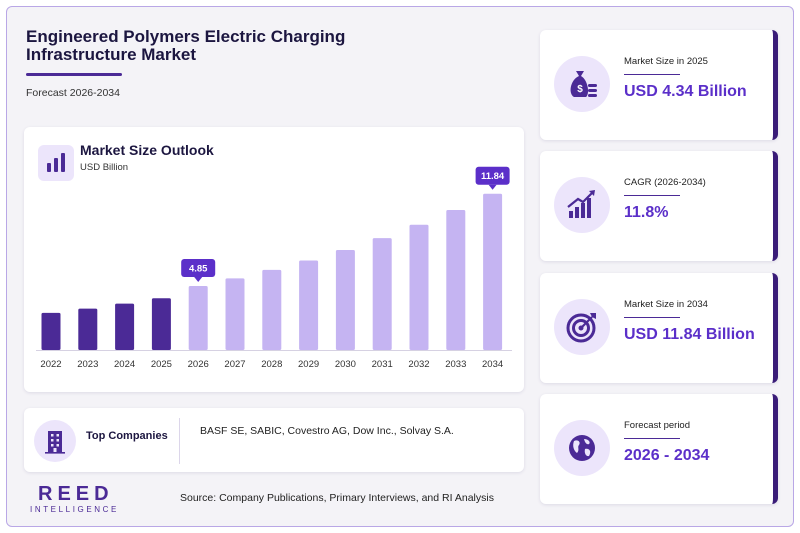  What do you see at coordinates (51, 331) in the screenshot?
I see `bar-2022` at bounding box center [51, 331].